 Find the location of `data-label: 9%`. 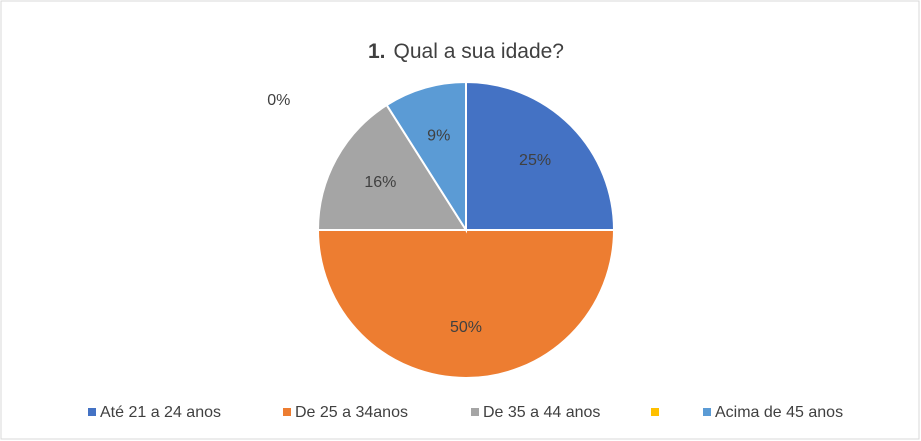

data-label: 9% is located at coordinates (438, 135).